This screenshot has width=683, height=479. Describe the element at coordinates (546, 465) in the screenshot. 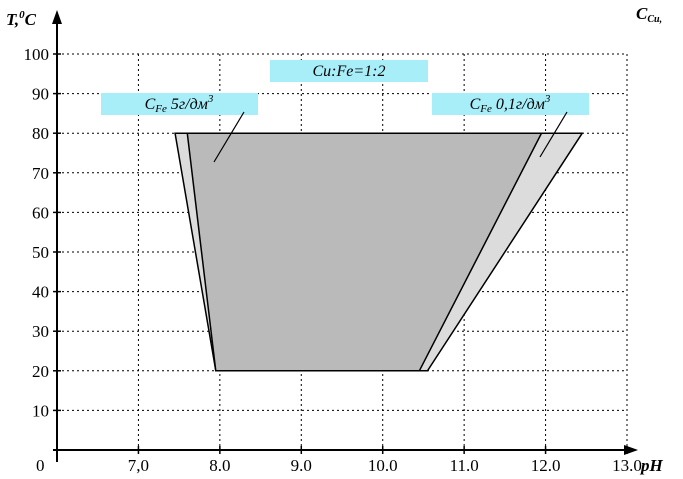

I see `x-tick-label: 12.0` at that location.